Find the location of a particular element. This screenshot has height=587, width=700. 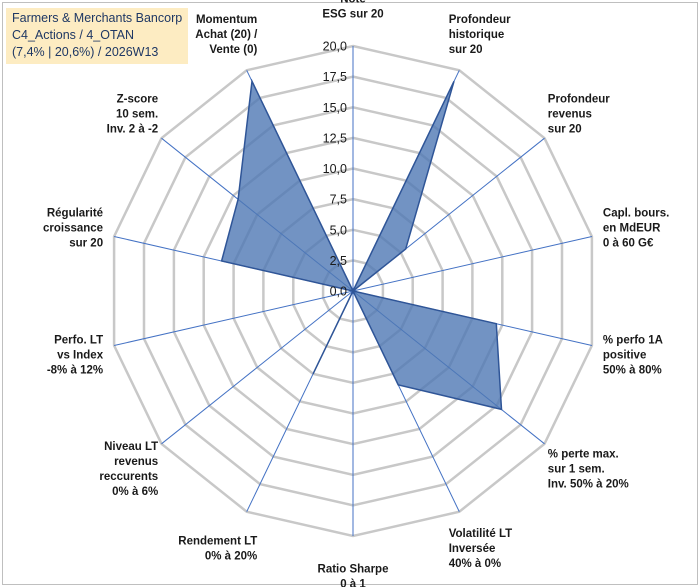

tick-label-7: 17,5 is located at coordinates (335, 77).